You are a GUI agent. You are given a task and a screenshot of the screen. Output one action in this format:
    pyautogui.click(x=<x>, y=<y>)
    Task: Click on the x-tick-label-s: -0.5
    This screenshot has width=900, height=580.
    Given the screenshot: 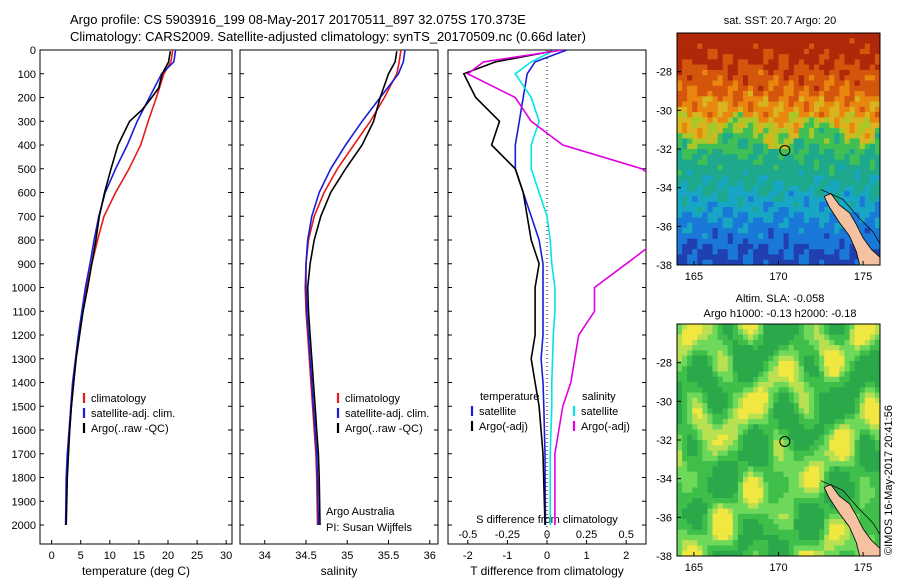 What is the action you would take?
    pyautogui.click(x=467, y=535)
    